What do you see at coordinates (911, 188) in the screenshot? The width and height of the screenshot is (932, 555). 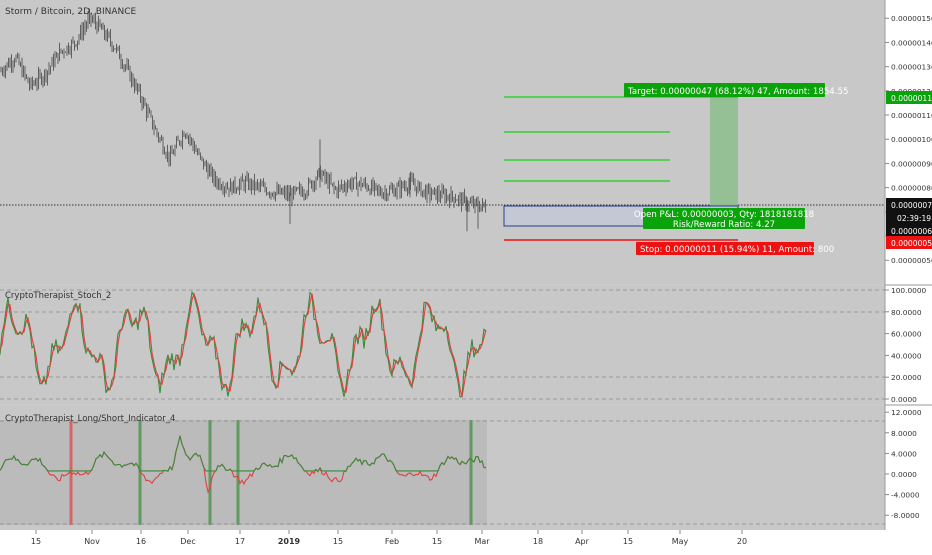 I see `price-tick-label: 0.00000080` at bounding box center [911, 188].